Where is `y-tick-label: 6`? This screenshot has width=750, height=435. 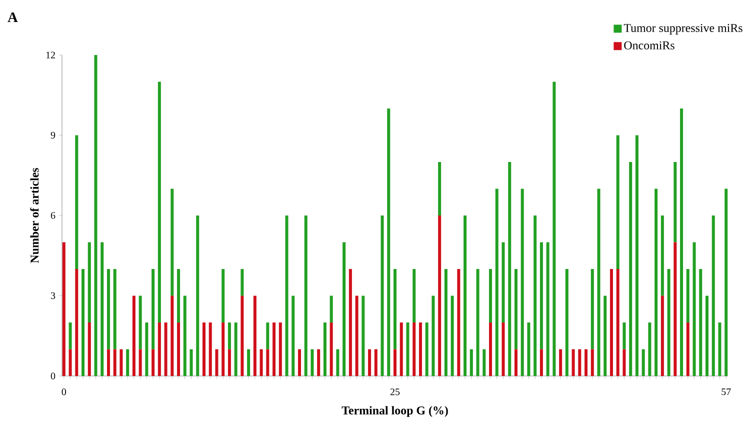
y-tick-label: 6 is located at coordinates (53, 215).